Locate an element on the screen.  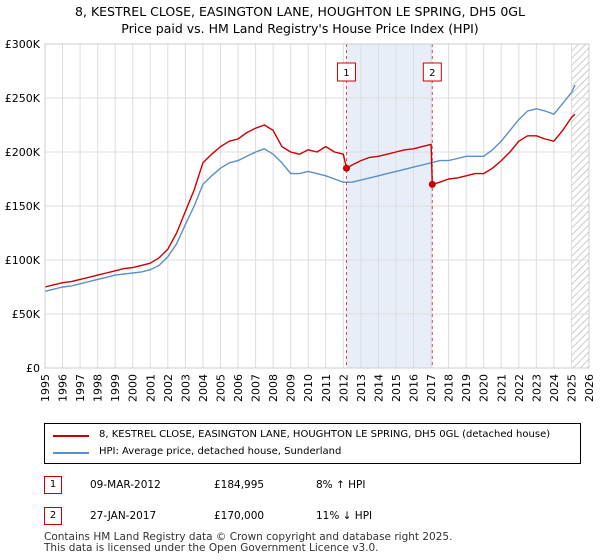
x-tick-label: 2026 is located at coordinates (589, 388).